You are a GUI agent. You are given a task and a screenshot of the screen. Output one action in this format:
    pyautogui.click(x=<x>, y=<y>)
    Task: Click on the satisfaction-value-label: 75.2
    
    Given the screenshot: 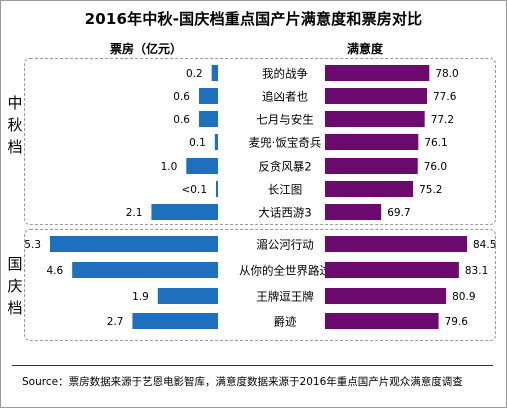 What is the action you would take?
    pyautogui.click(x=430, y=190)
    